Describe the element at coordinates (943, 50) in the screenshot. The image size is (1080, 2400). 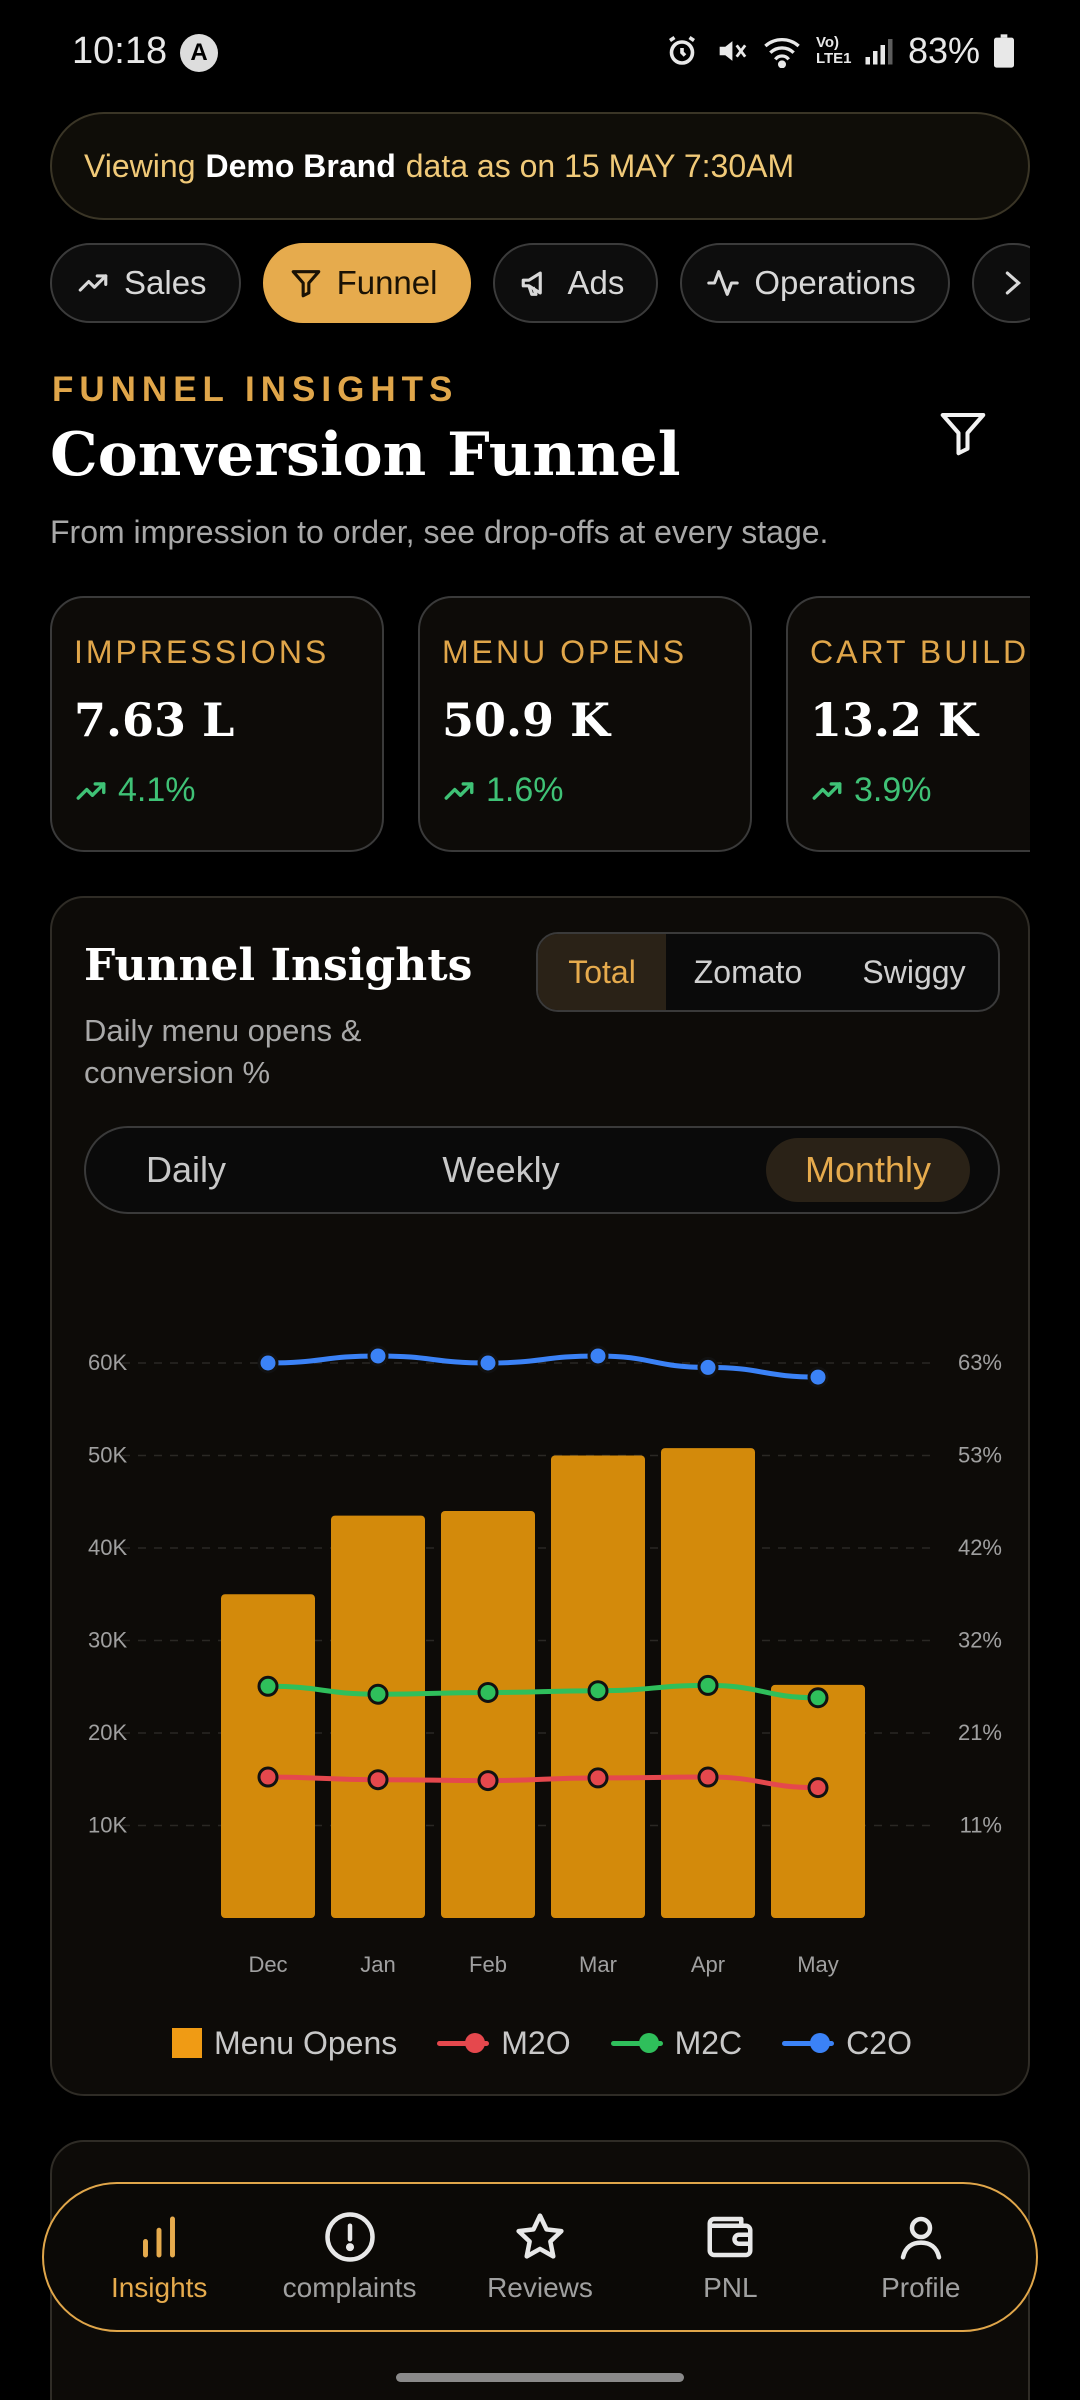
I see `battery-percent: 83%` at that location.